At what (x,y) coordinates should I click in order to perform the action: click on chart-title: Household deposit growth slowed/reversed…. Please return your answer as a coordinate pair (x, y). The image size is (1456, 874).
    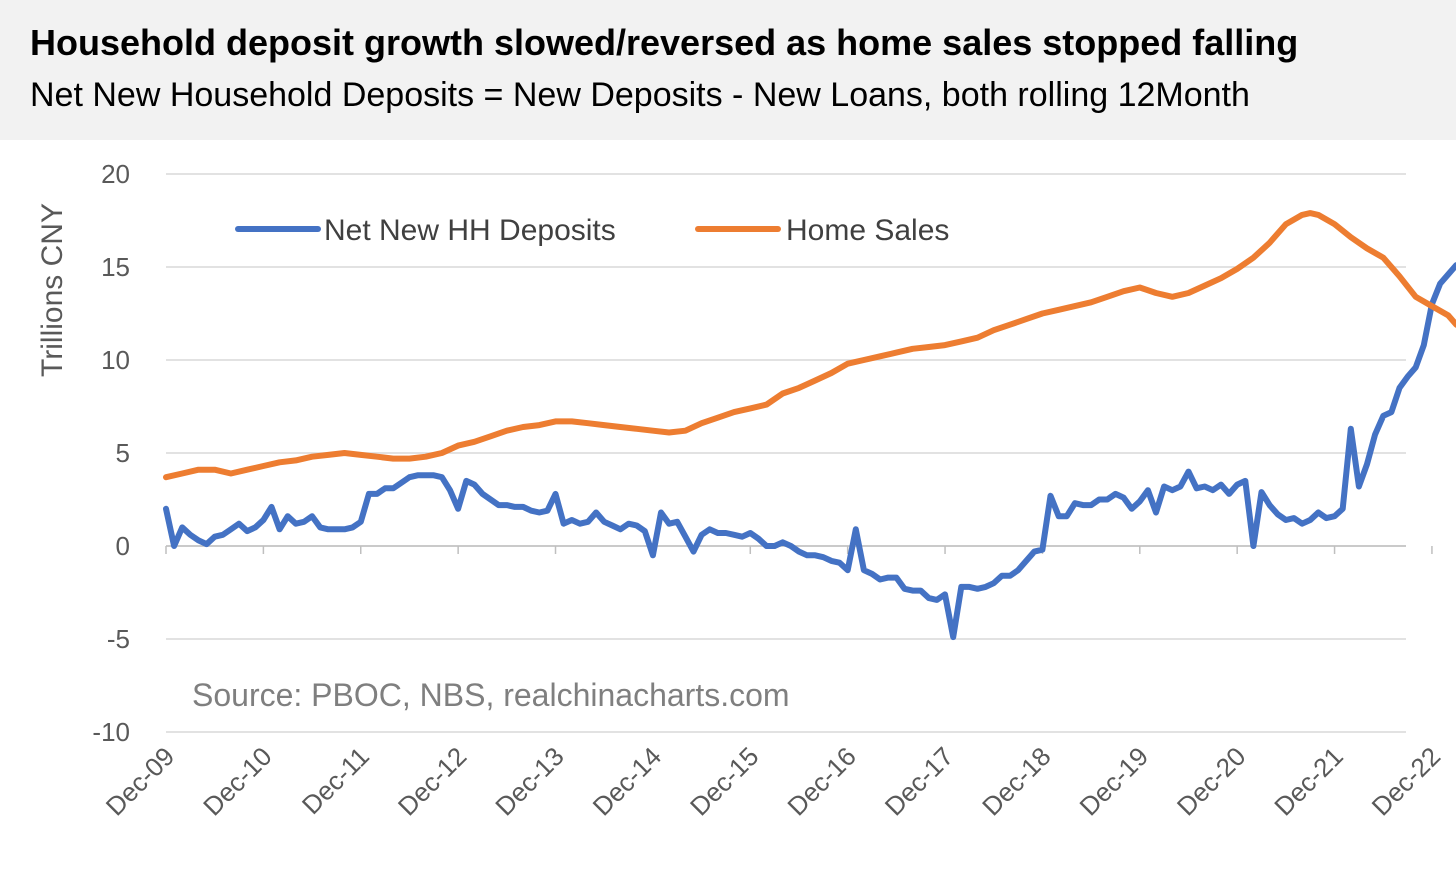
    Looking at the image, I should click on (664, 42).